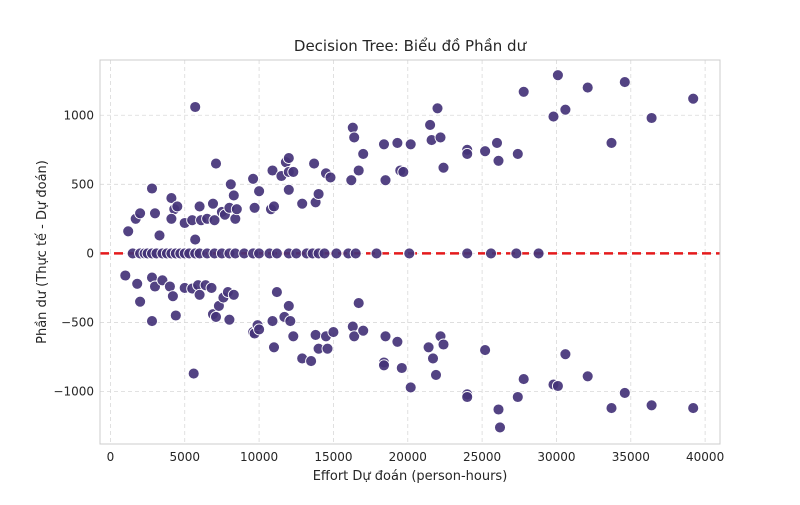 This screenshot has width=800, height=505. I want to click on y-axis-label: Phần dư (Thực tế - Dự đoán), so click(42, 252).